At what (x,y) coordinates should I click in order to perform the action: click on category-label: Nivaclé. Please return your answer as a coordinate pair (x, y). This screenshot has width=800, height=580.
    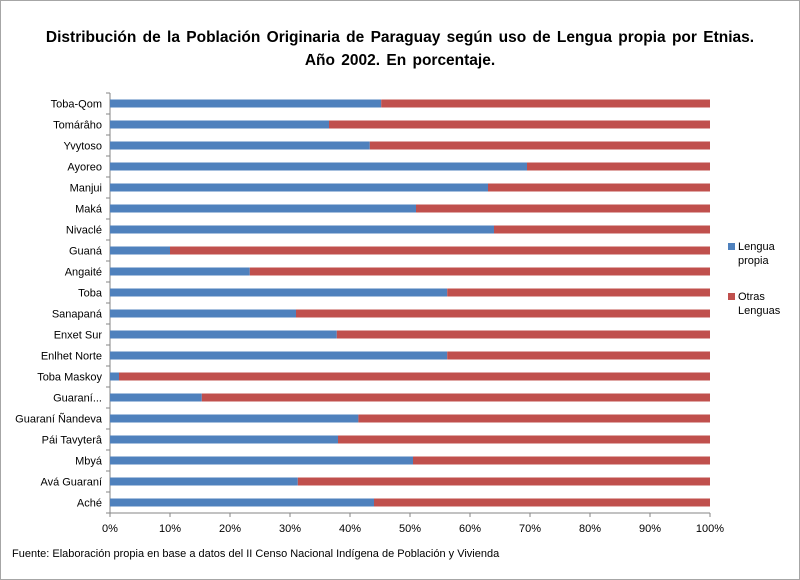
    Looking at the image, I should click on (84, 231).